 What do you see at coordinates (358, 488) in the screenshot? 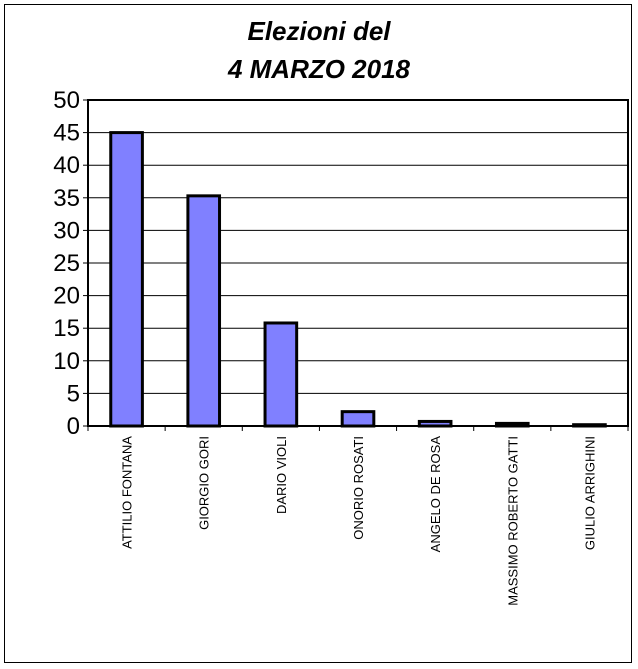
I see `x-category-label: ONORIO ROSATI` at bounding box center [358, 488].